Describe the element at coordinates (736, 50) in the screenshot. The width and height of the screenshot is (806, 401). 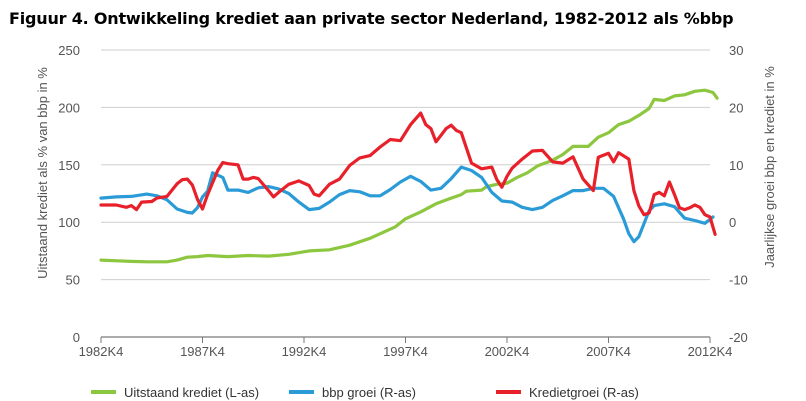
I see `y-right-tick-label: 30` at that location.